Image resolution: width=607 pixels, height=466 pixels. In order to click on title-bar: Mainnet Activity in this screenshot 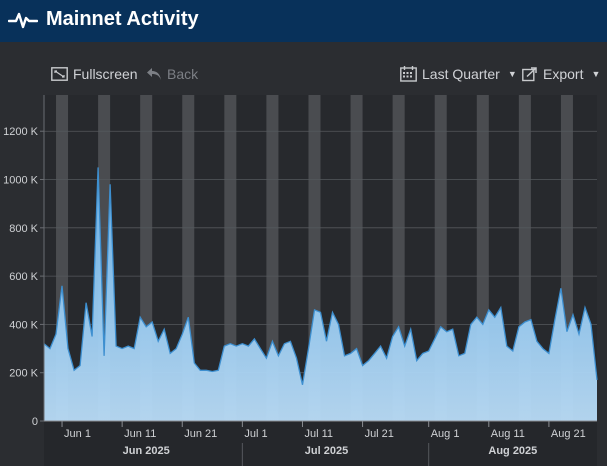, I will do `click(303, 21)`.